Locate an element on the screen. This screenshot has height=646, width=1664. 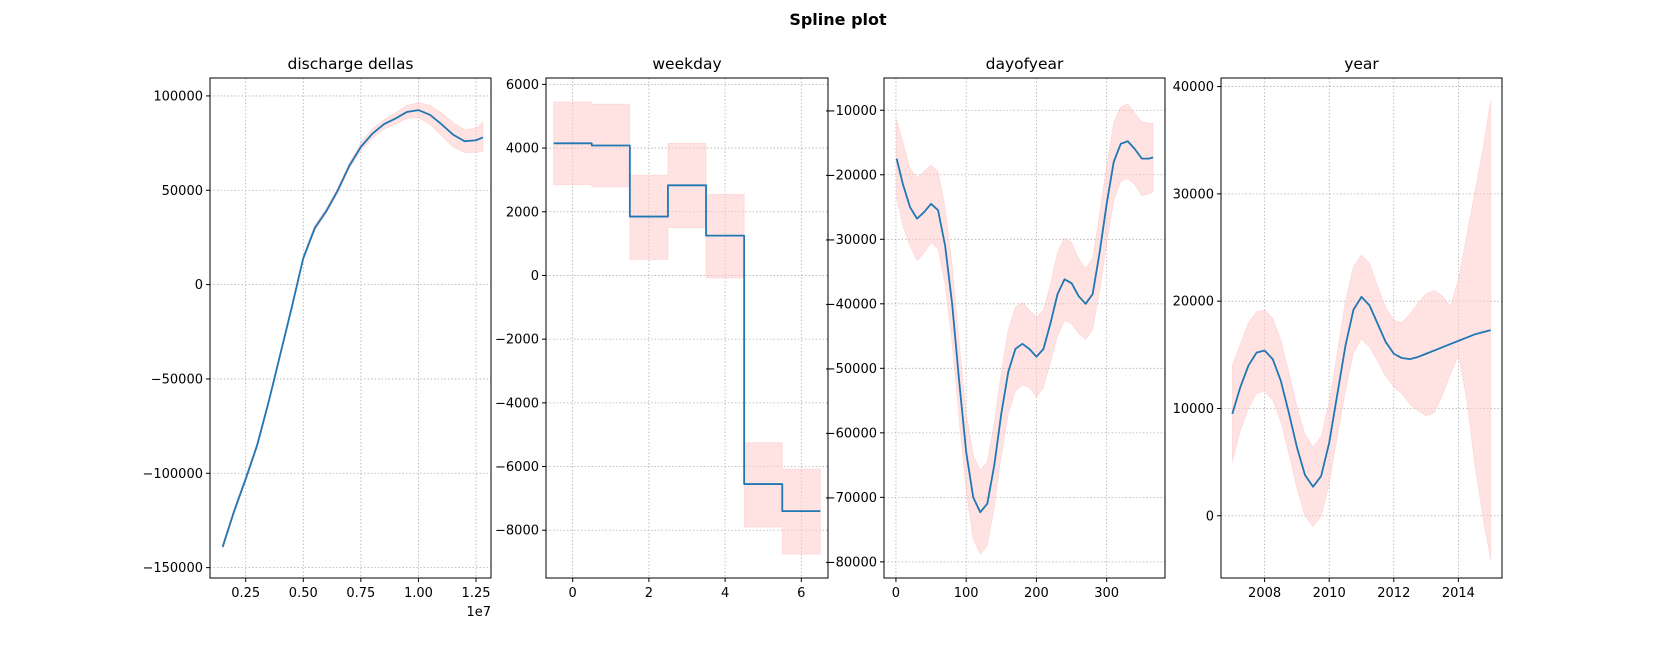
x-tick-label: 1.25 is located at coordinates (476, 593).